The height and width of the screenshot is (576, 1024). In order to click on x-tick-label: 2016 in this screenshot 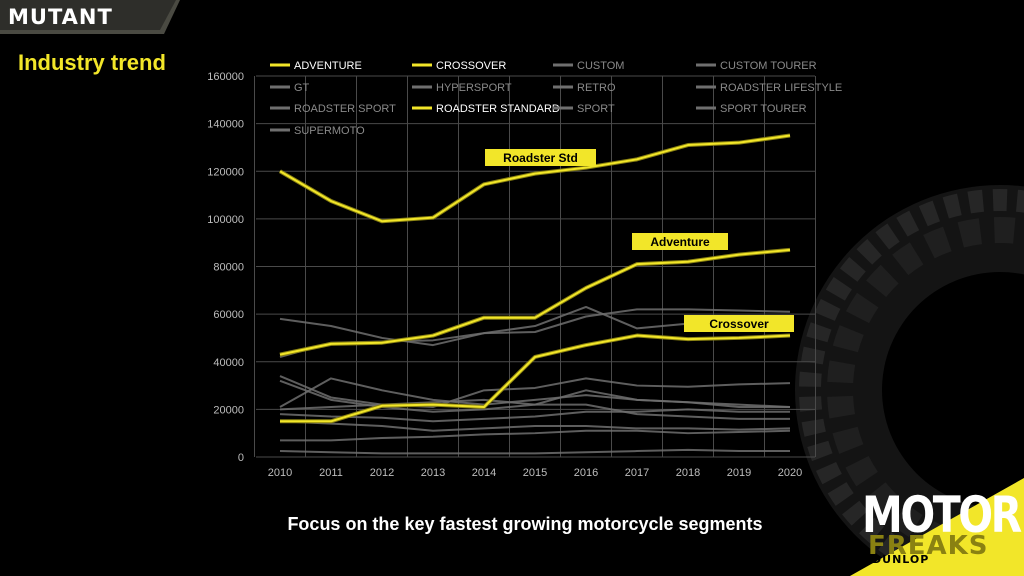, I will do `click(586, 473)`.